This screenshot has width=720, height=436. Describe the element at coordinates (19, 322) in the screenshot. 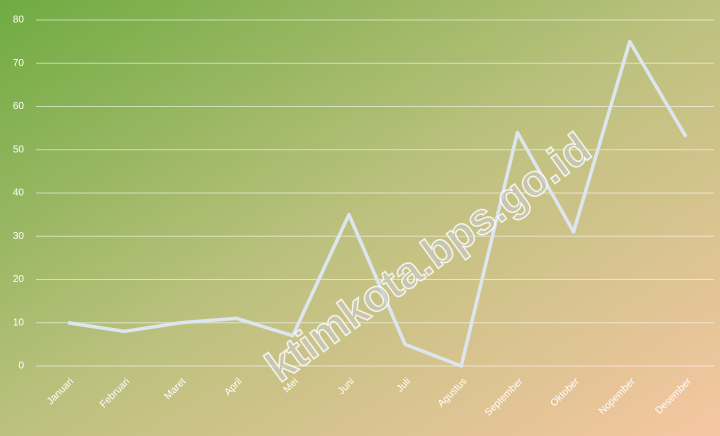

I see `y-tick-label: 10` at that location.